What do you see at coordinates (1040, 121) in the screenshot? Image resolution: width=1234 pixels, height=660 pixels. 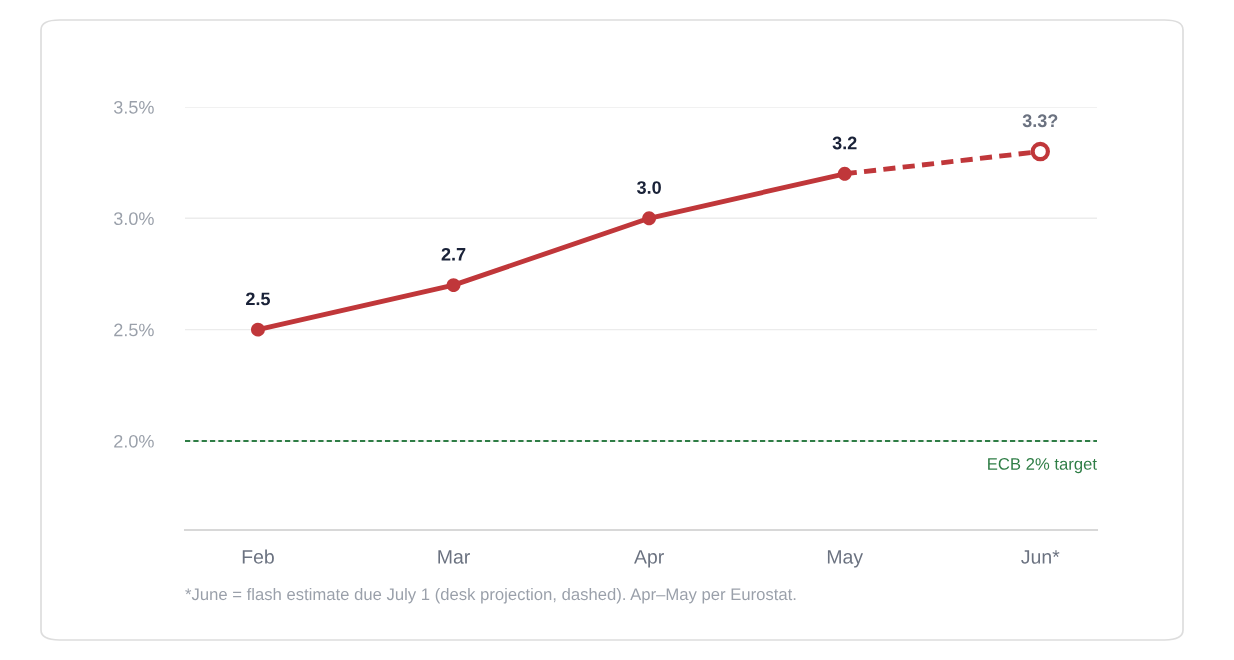 I see `data-label: 3.3?` at bounding box center [1040, 121].